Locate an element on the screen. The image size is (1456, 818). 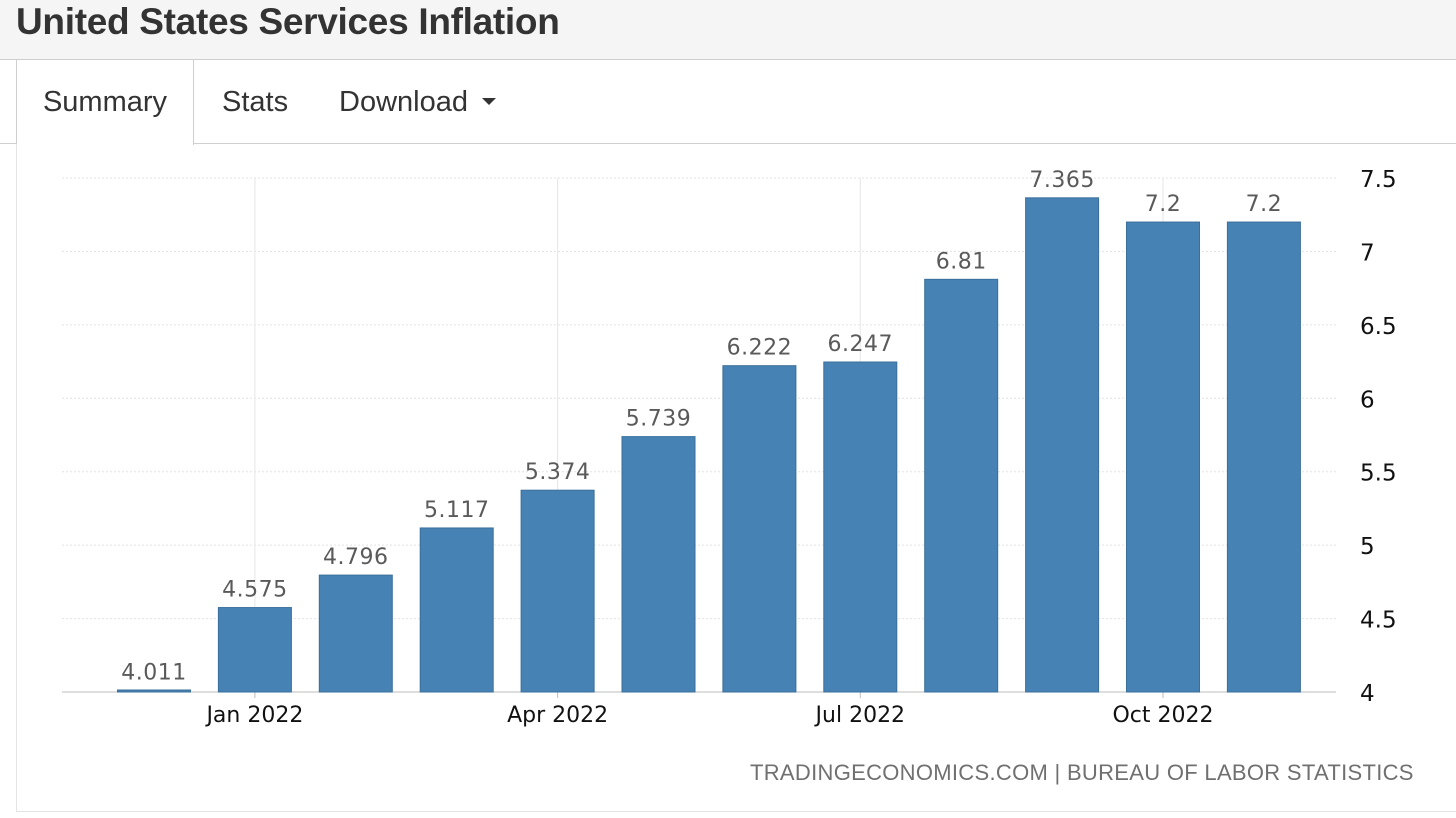
bar-value-label: 4.011 is located at coordinates (153, 672).